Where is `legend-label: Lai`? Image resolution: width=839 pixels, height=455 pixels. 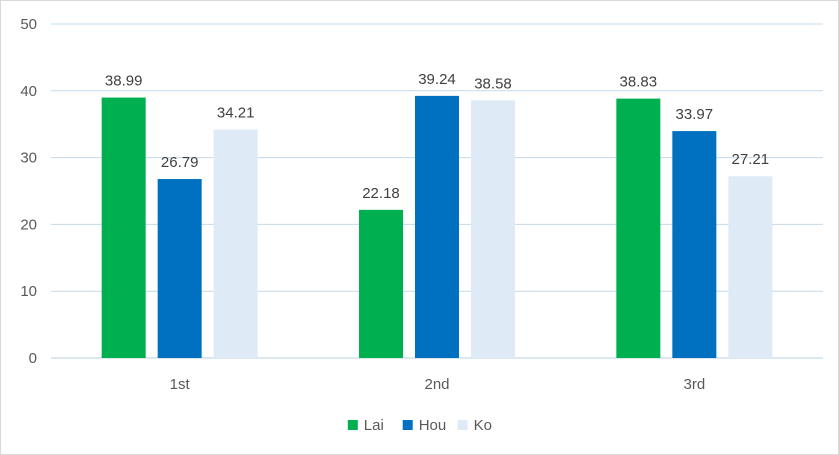
legend-label: Lai is located at coordinates (374, 425).